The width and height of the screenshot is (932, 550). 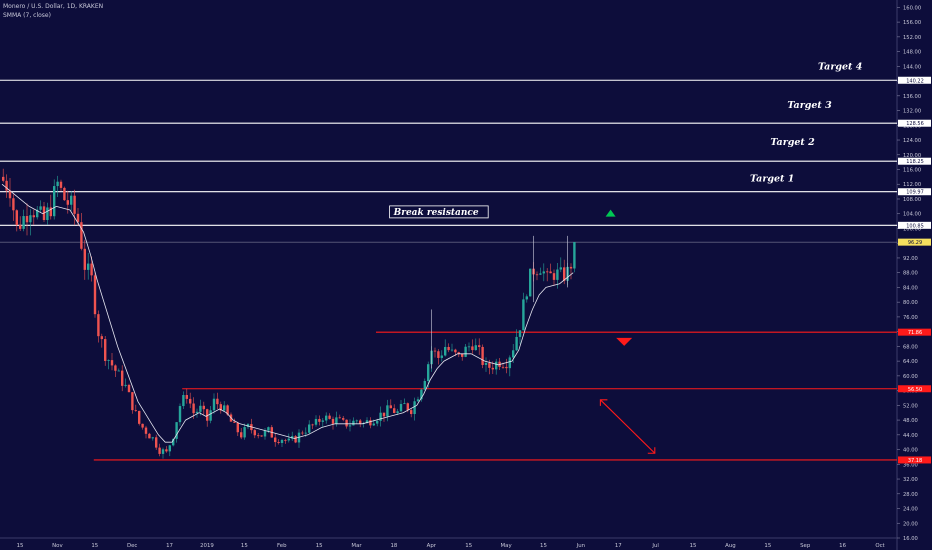 What do you see at coordinates (207, 546) in the screenshot?
I see `x-tick-label: 2019` at bounding box center [207, 546].